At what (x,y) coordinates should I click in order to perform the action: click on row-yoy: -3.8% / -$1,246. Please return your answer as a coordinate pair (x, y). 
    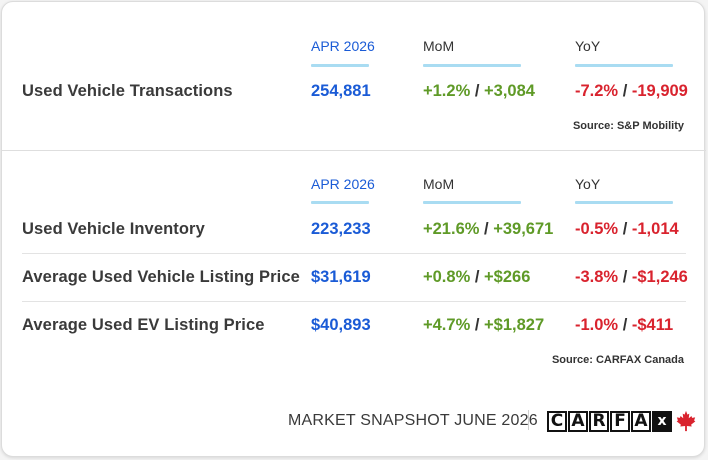
    Looking at the image, I should click on (631, 277).